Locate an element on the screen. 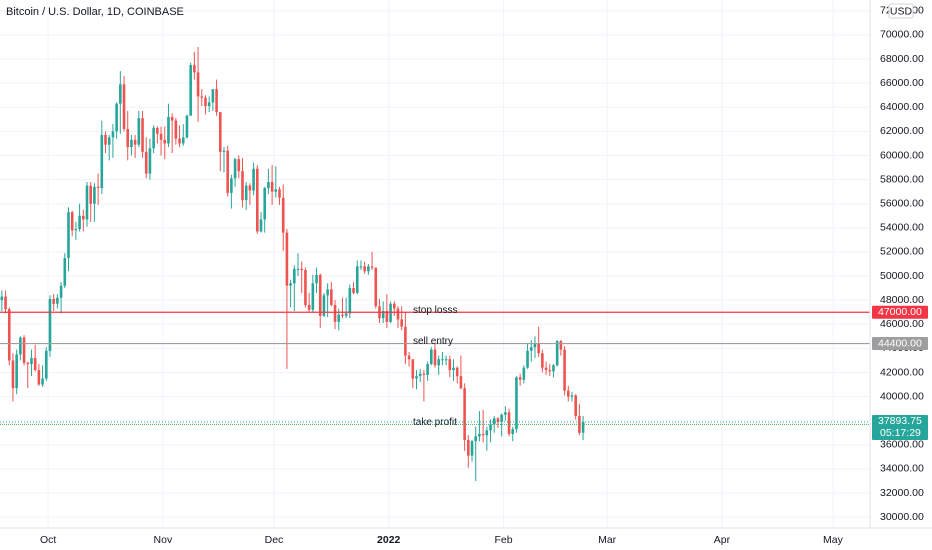 Image resolution: width=932 pixels, height=550 pixels. x-tick-label: Feb is located at coordinates (503, 540).